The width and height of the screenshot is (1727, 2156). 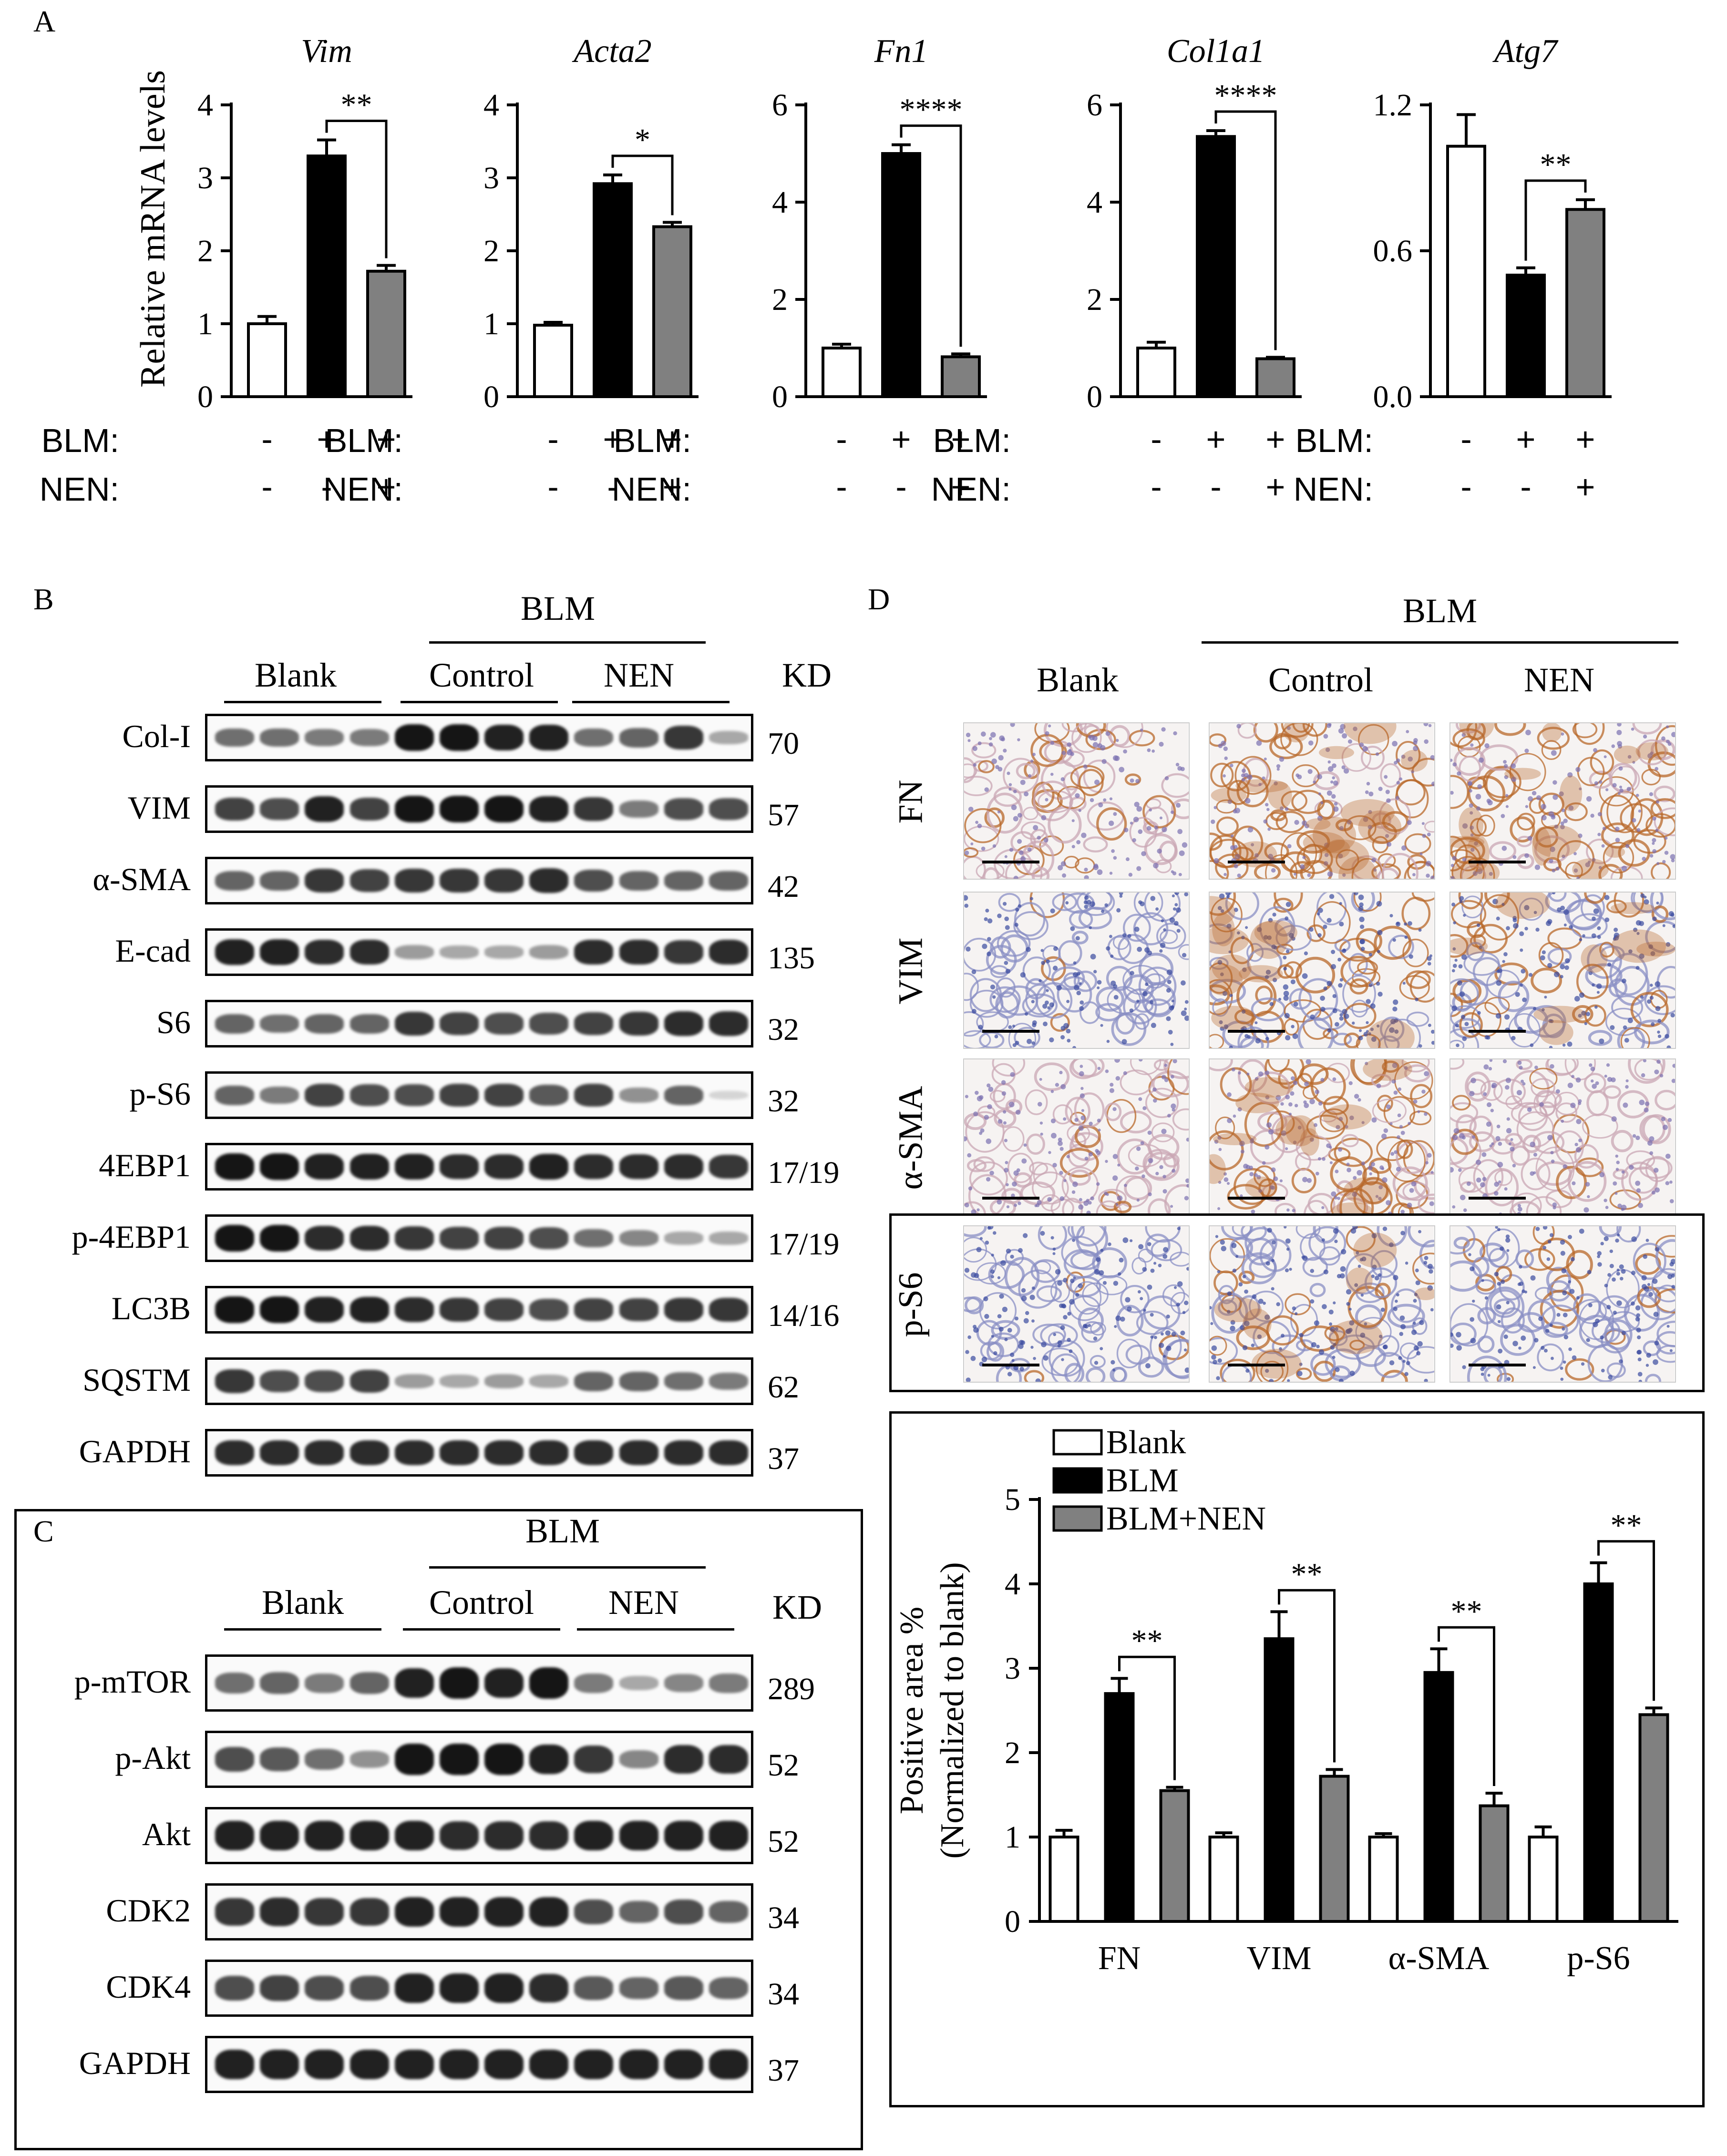 What do you see at coordinates (879, 599) in the screenshot?
I see `panel-d-label: D` at bounding box center [879, 599].